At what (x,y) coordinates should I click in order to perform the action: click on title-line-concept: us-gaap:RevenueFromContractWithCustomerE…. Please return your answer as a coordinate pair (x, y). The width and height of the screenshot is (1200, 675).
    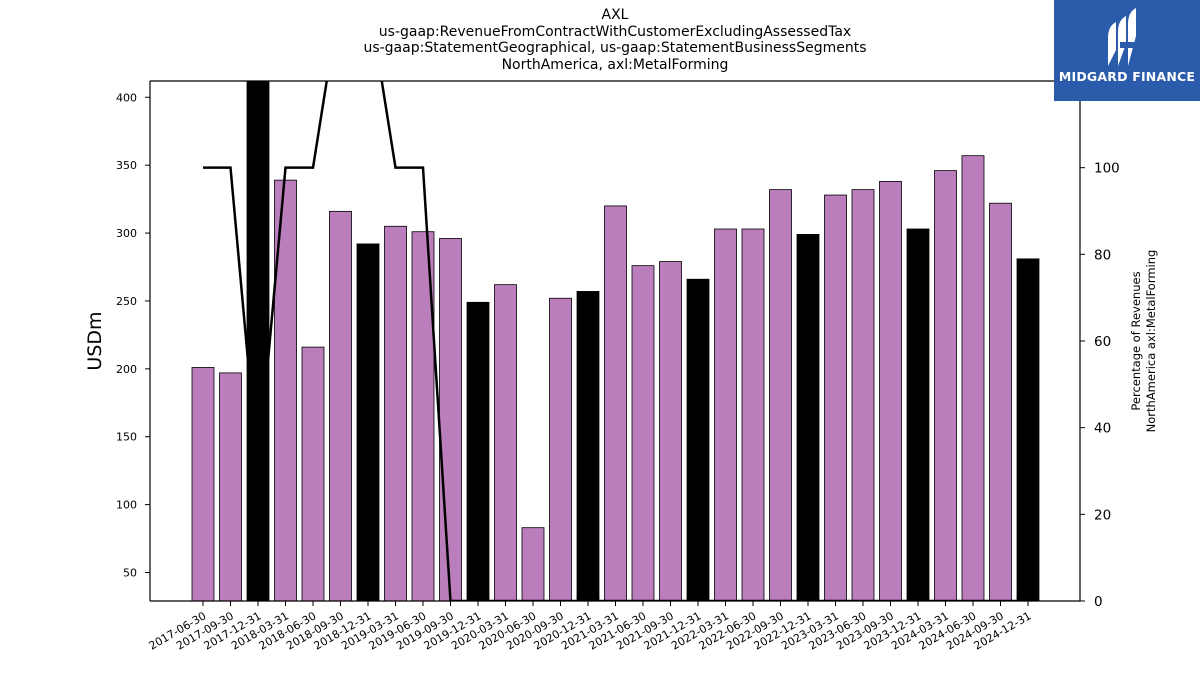
    Looking at the image, I should click on (615, 31).